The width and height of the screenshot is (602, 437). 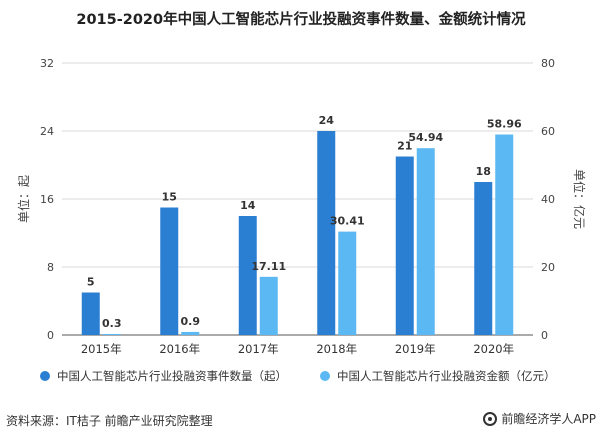 I want to click on legend-label-amount: 中国人工智能芯片行业投融资金额（亿元）, so click(x=446, y=376).